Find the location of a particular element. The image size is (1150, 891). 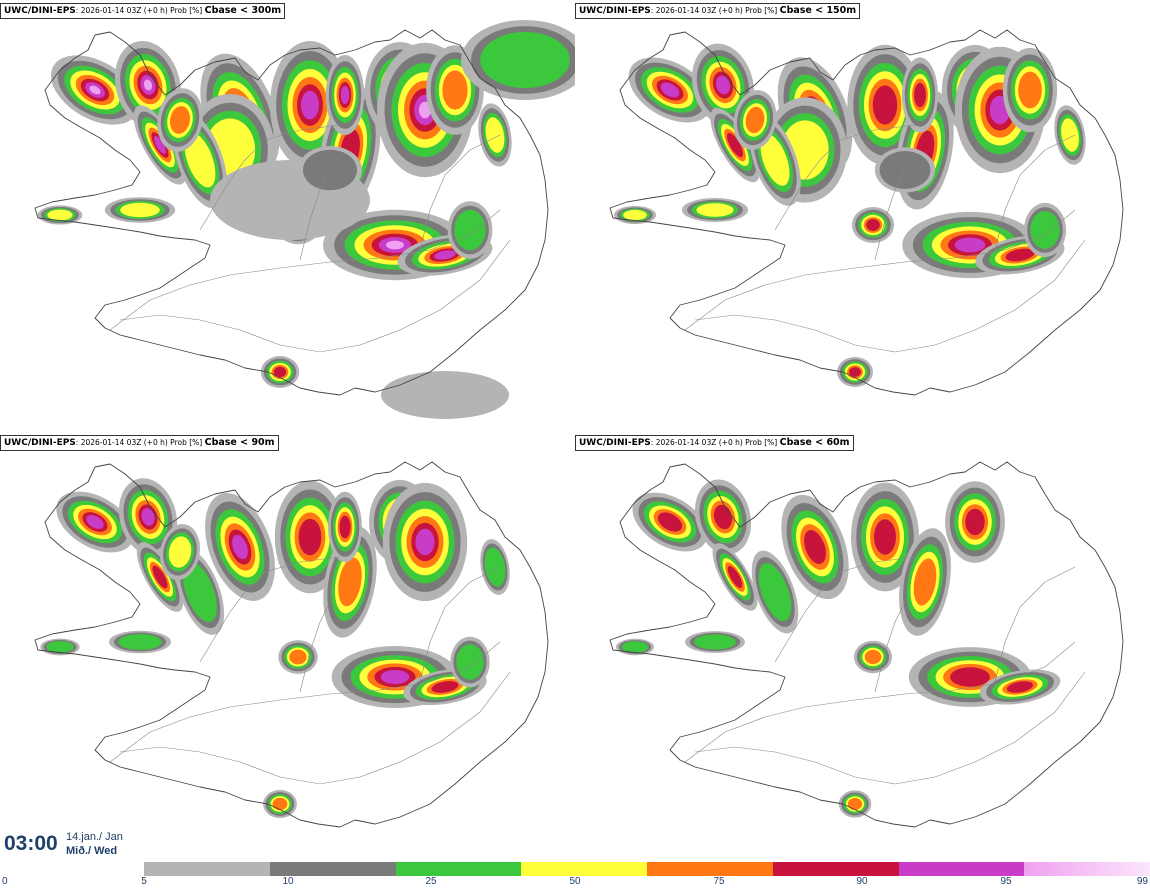

variable-name: Cbase < 300m is located at coordinates (243, 10).